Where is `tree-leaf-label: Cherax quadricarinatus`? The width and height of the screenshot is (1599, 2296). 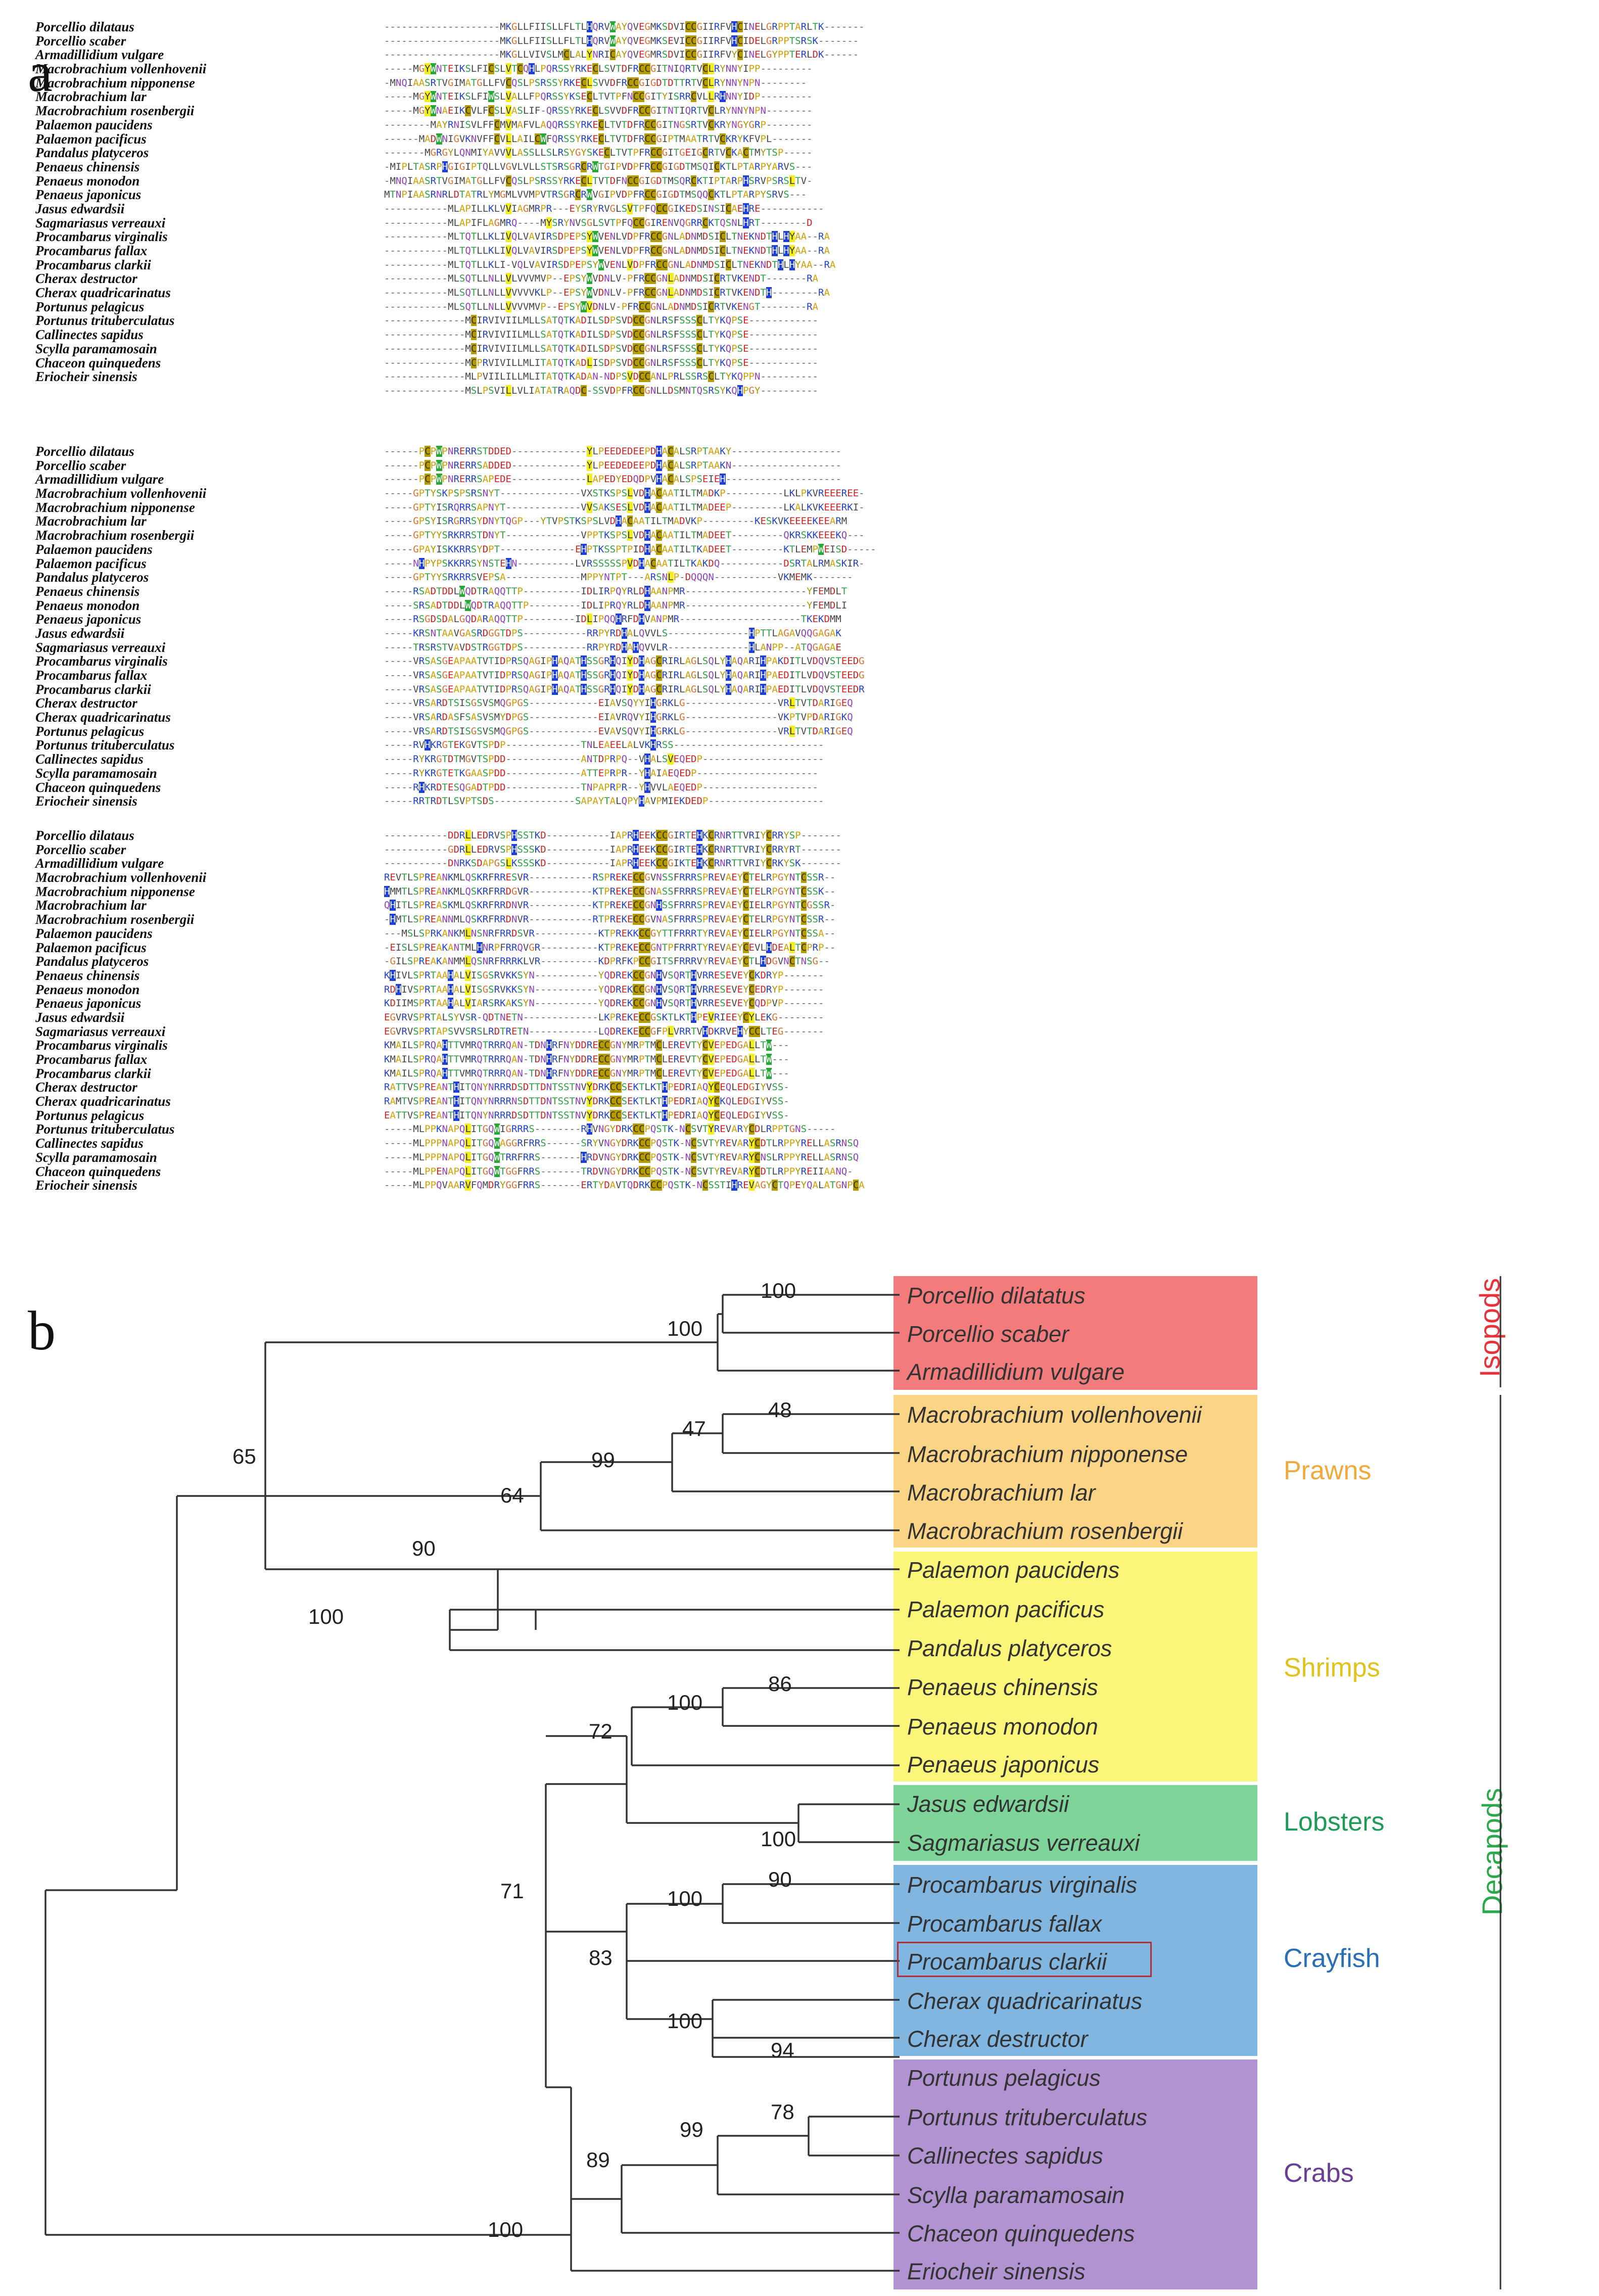 tree-leaf-label: Cherax quadricarinatus is located at coordinates (1025, 2001).